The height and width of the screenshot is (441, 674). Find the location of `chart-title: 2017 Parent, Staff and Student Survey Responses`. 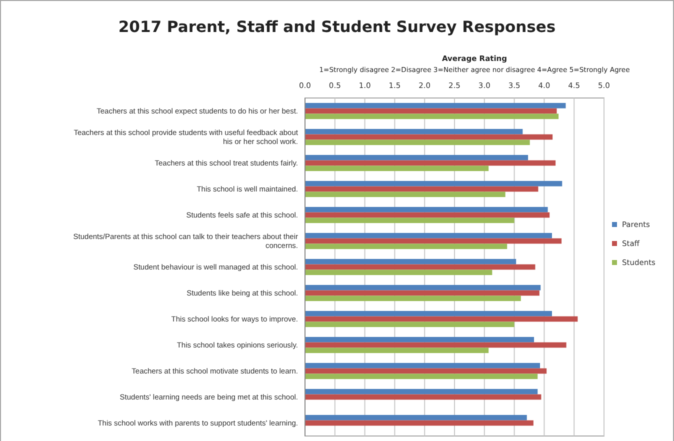

chart-title: 2017 Parent, Staff and Student Survey Responses is located at coordinates (337, 27).